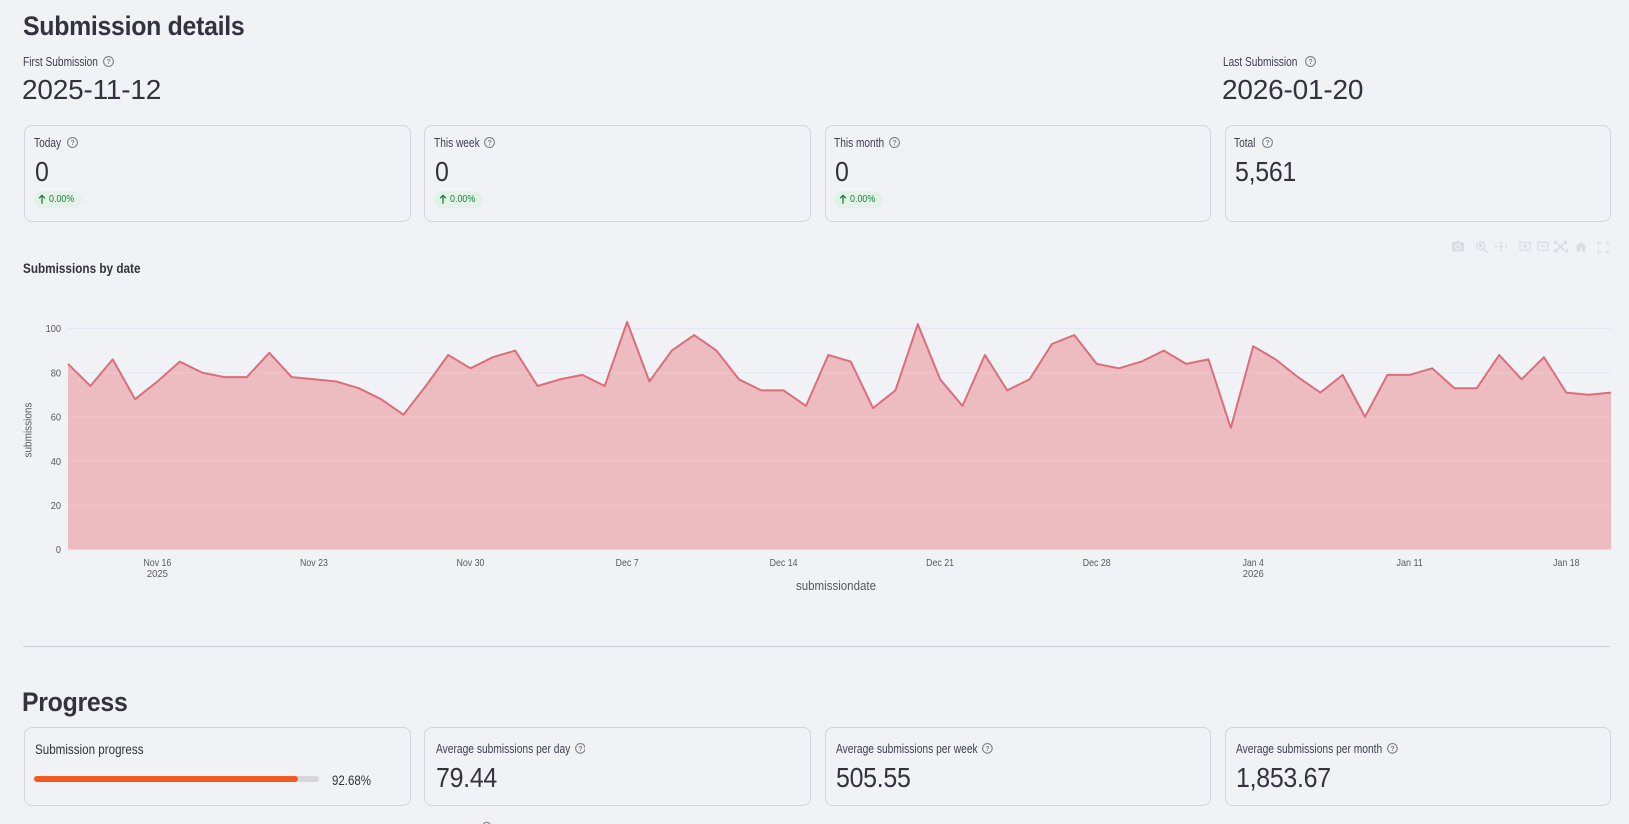 The height and width of the screenshot is (824, 1629). I want to click on svg-text: 80, so click(56, 373).